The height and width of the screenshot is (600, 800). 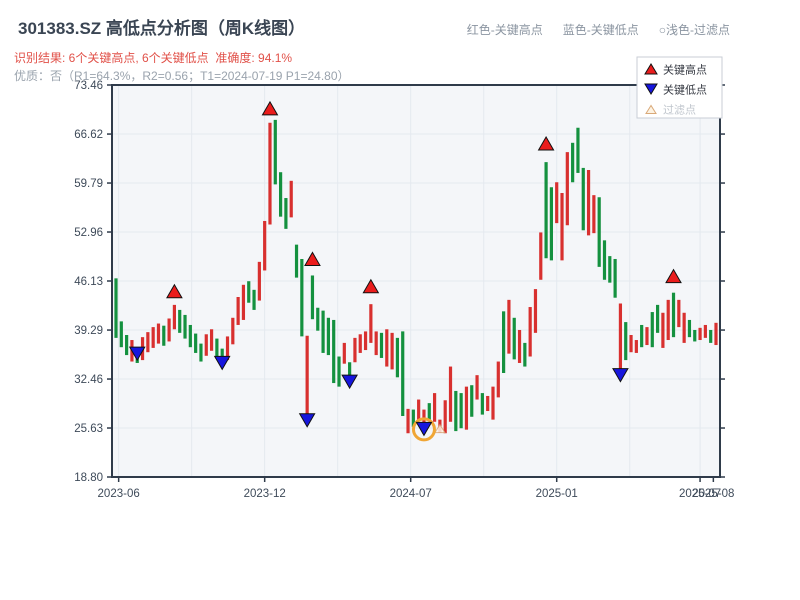 I want to click on legend-label: 关键低点, so click(x=685, y=90).